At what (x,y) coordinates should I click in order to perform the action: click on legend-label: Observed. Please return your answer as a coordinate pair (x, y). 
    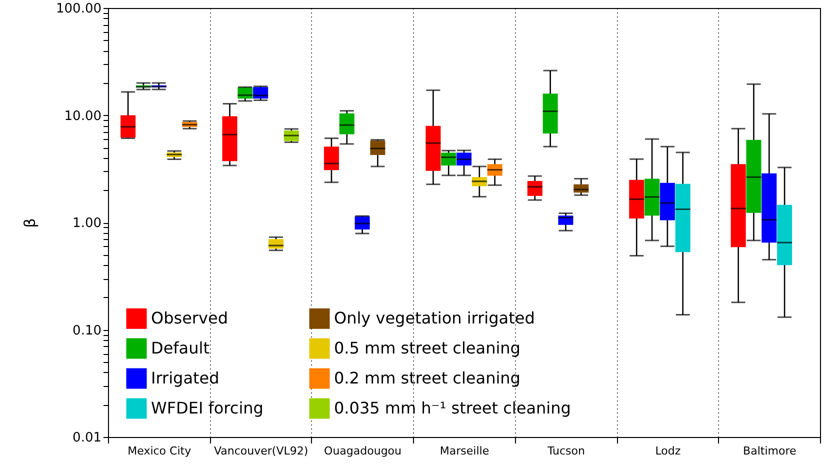
    Looking at the image, I should click on (189, 318).